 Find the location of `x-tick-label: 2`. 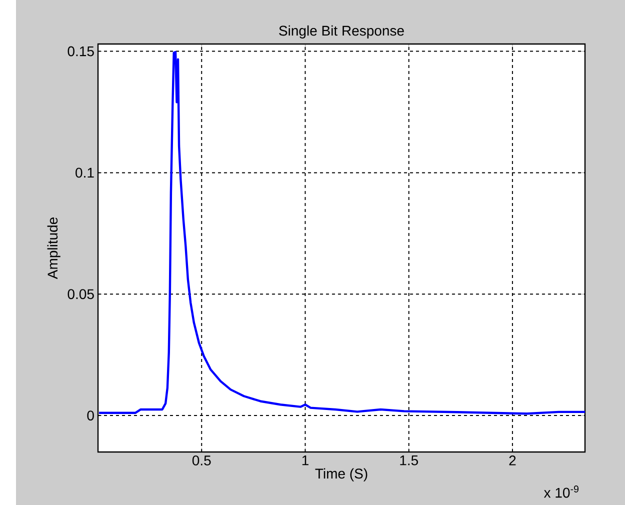

x-tick-label: 2 is located at coordinates (512, 461).